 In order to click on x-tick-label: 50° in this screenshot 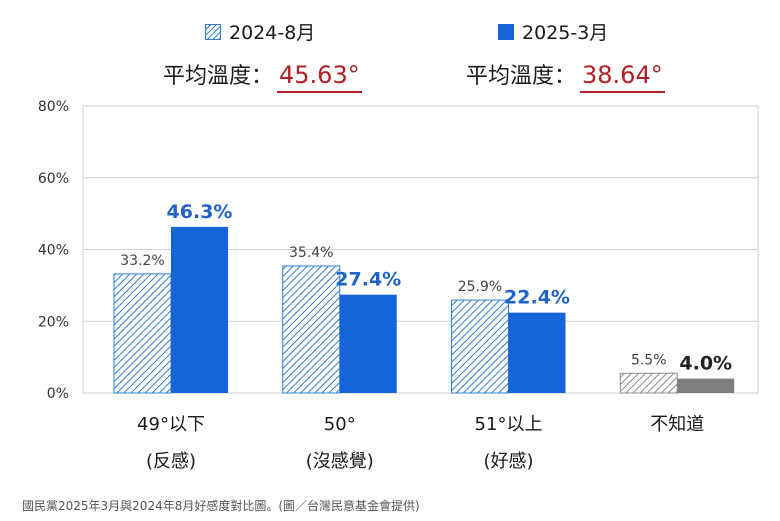, I will do `click(340, 424)`.